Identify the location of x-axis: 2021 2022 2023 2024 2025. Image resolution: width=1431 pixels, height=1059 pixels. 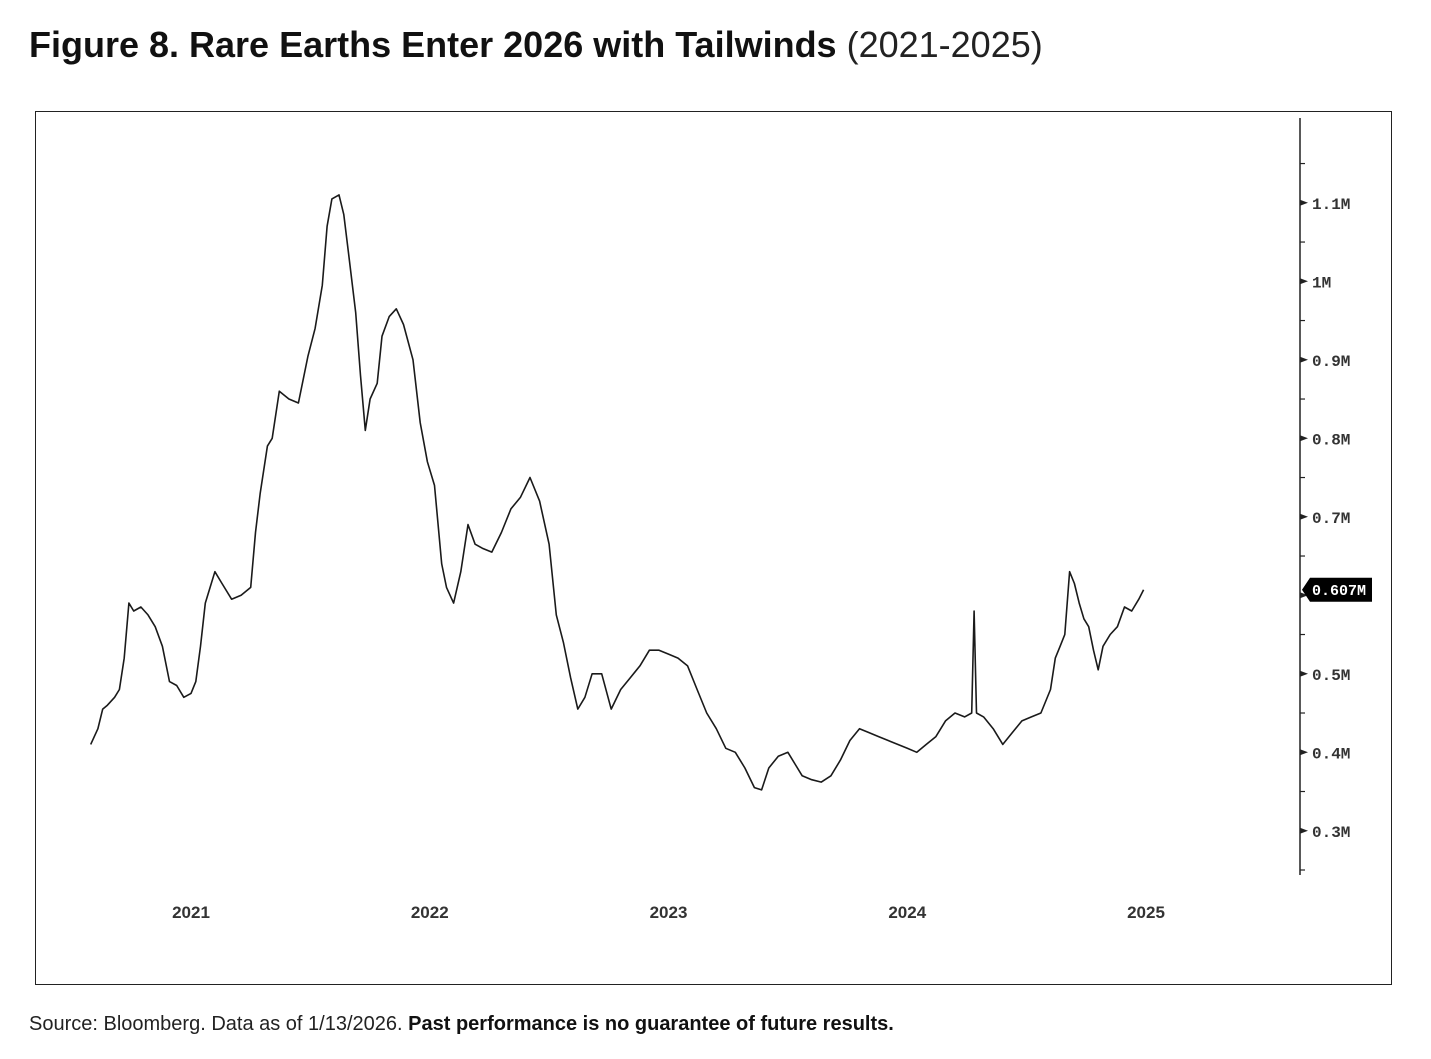
(668, 912).